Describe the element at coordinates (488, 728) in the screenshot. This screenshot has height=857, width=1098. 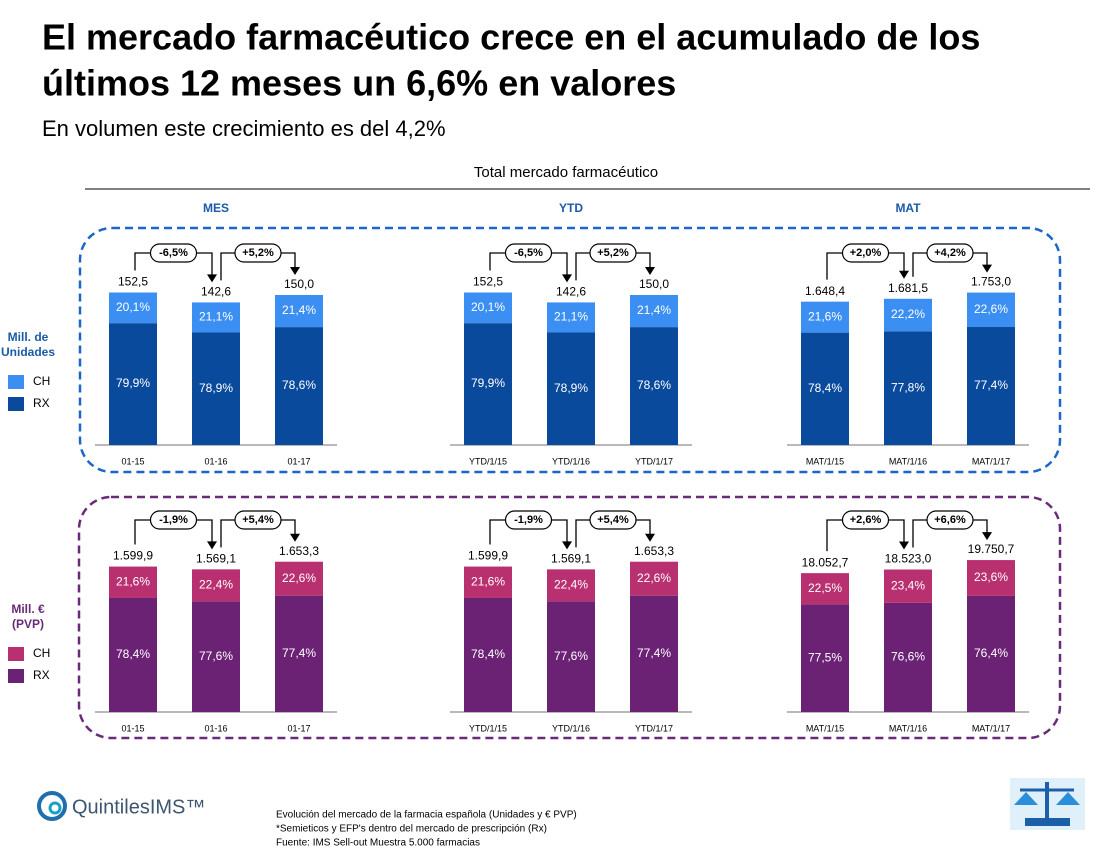
I see `x-tick-label: YTD/1/15` at that location.